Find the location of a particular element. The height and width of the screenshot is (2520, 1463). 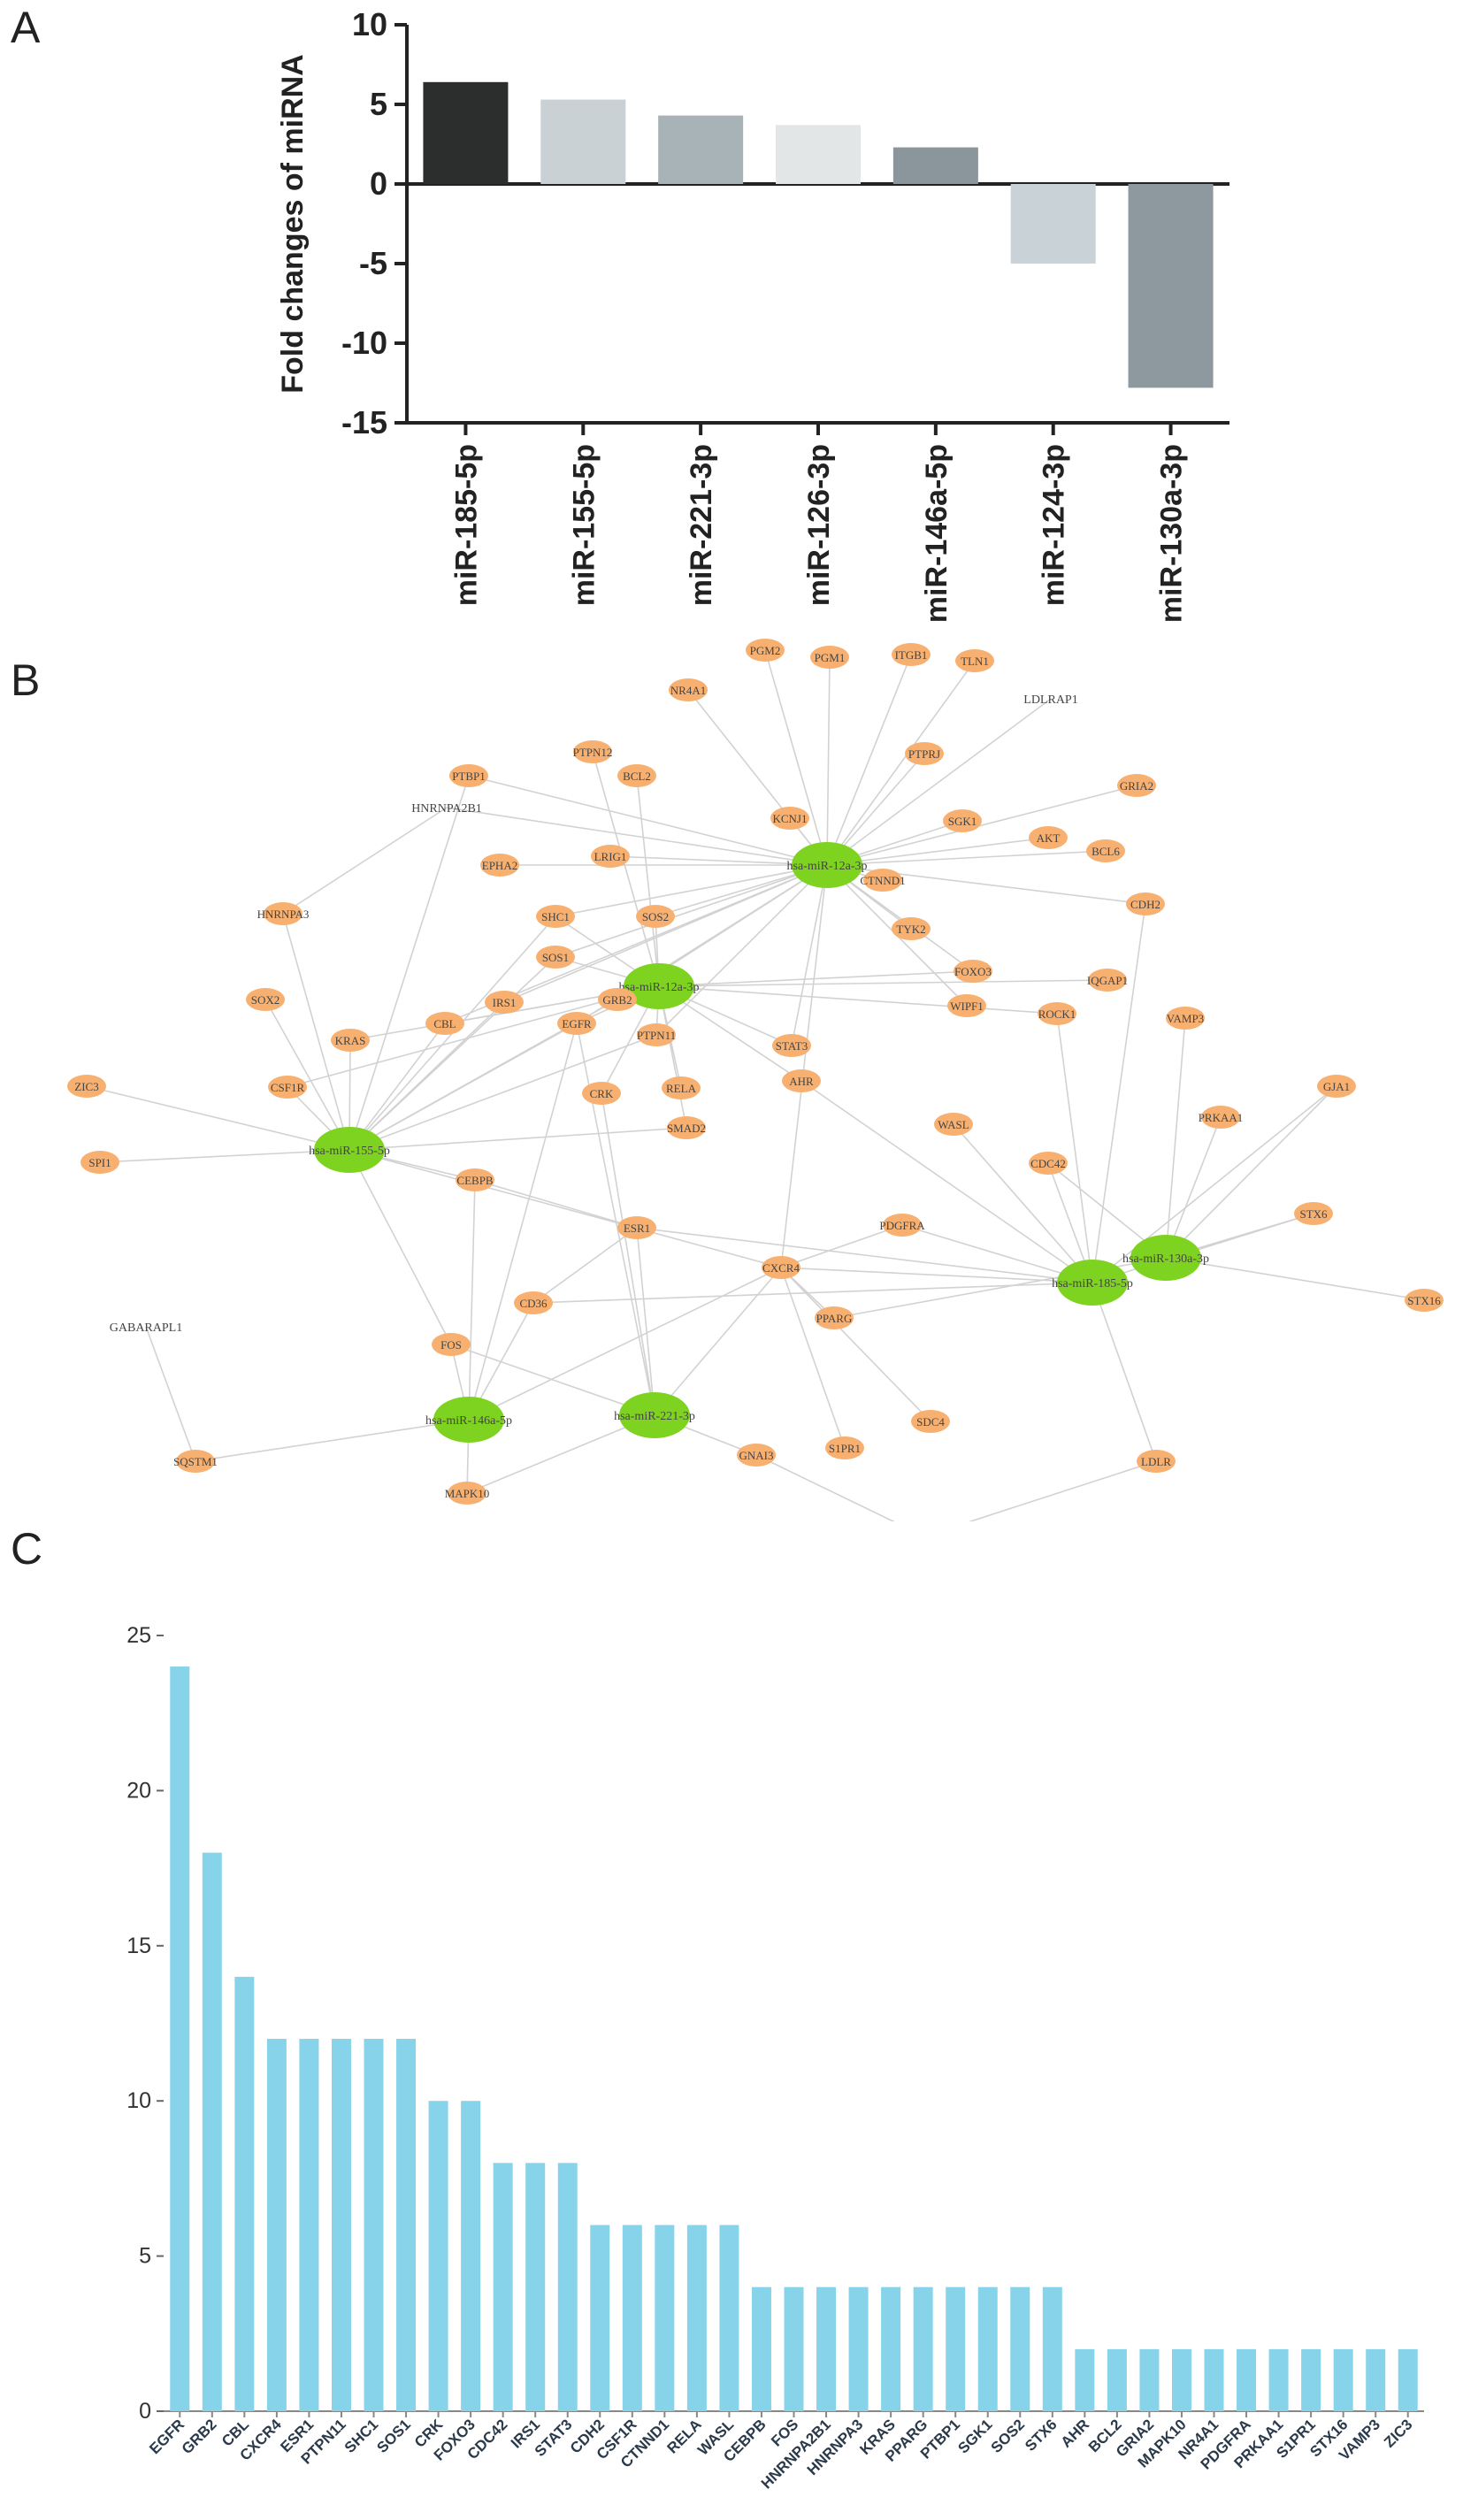

mirna-node-label: hsa-miR-185-5p is located at coordinates (1092, 1284).